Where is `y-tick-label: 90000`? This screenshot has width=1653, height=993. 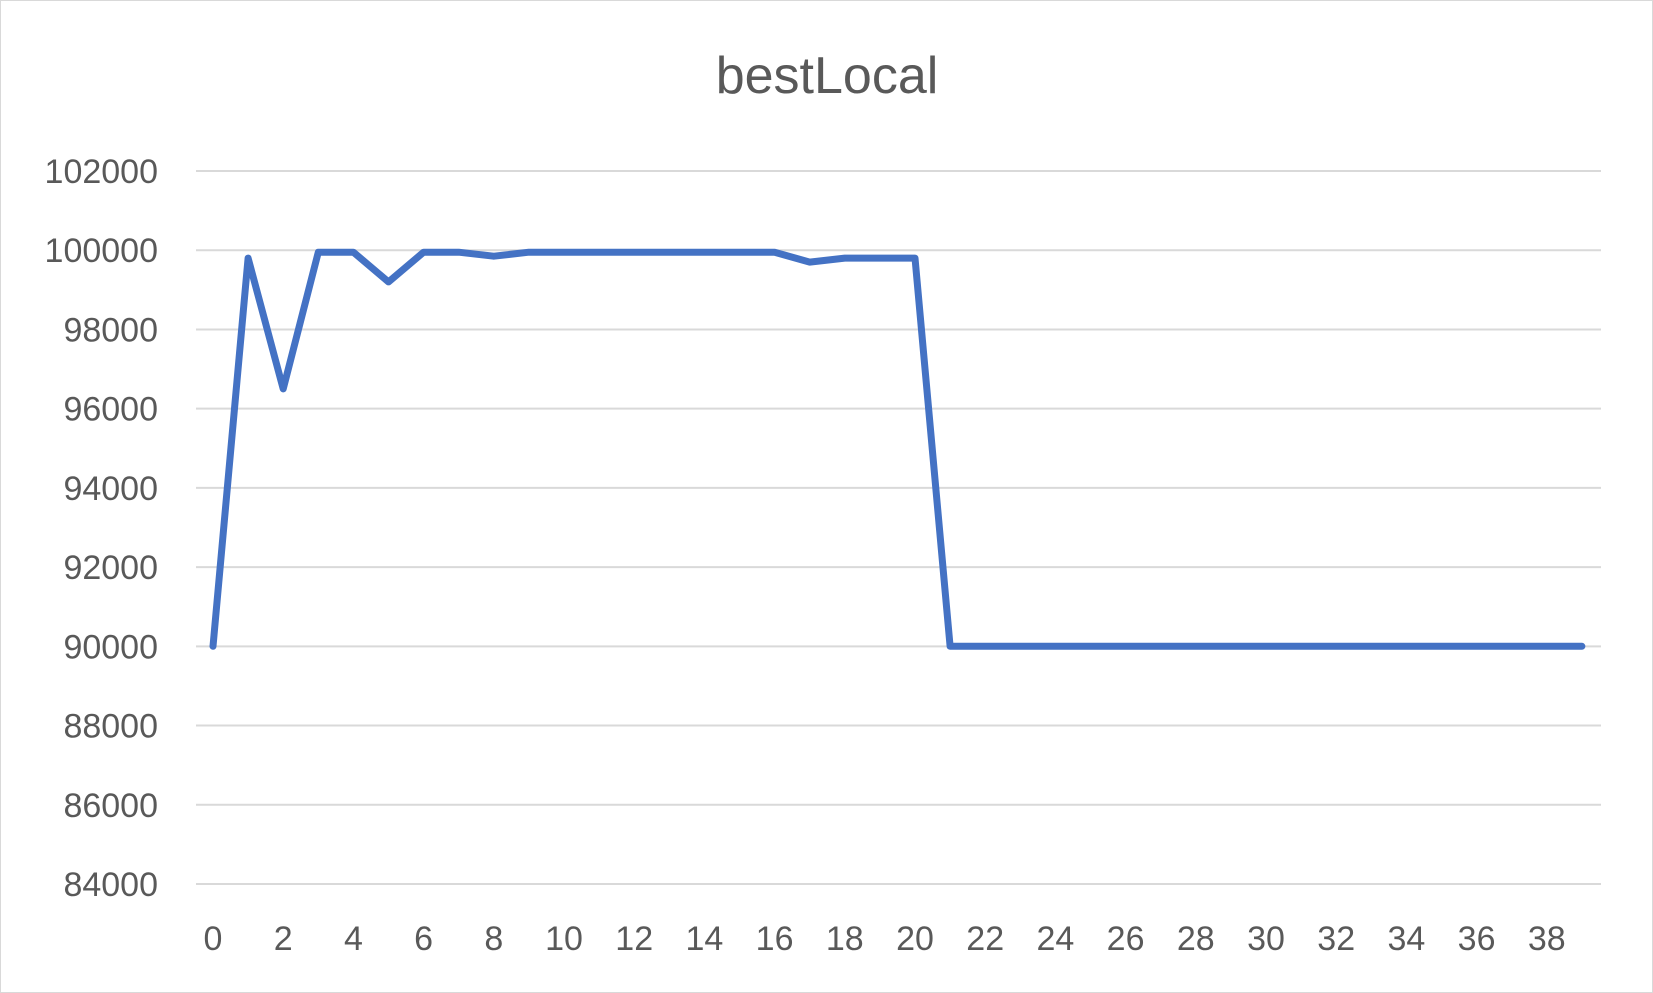
y-tick-label: 90000 is located at coordinates (110, 647).